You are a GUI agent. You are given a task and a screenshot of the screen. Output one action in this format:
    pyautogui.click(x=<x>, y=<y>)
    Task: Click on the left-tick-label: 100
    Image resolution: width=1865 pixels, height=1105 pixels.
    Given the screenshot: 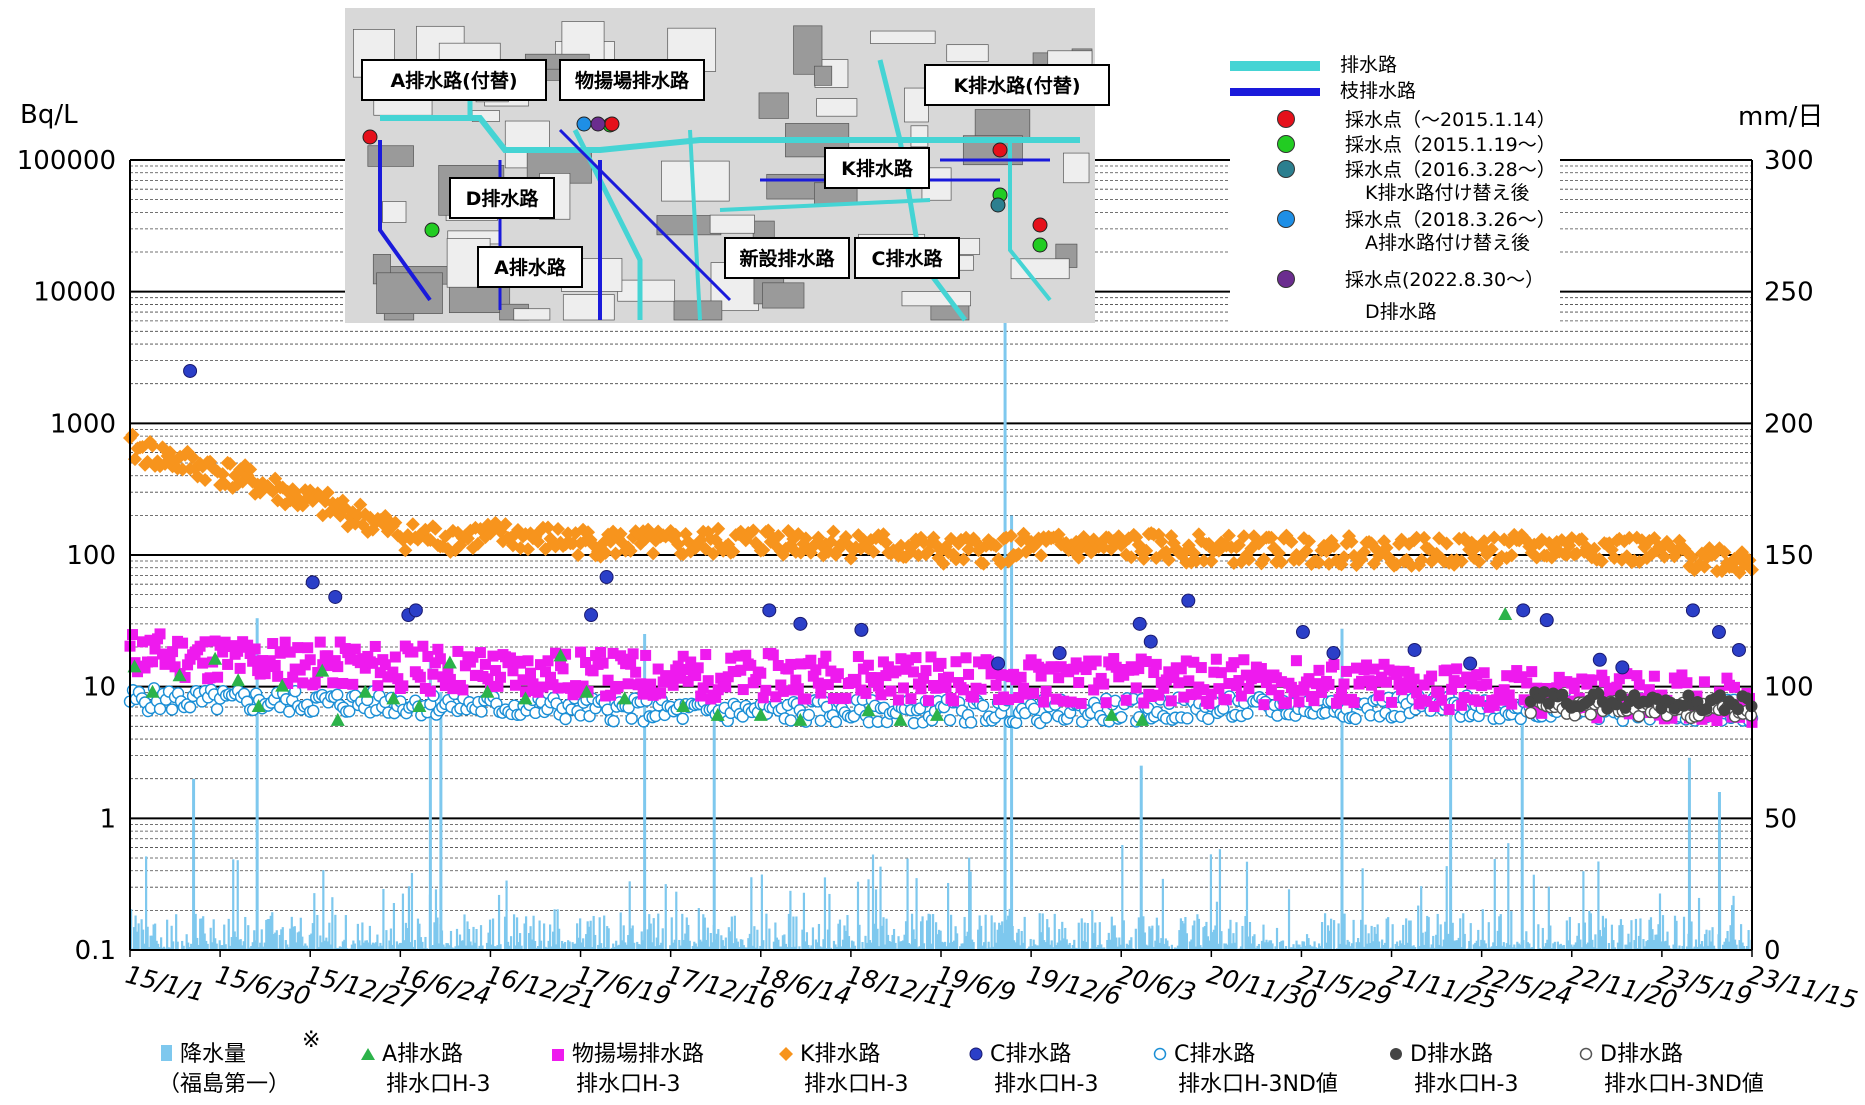 What is the action you would take?
    pyautogui.click(x=91, y=556)
    